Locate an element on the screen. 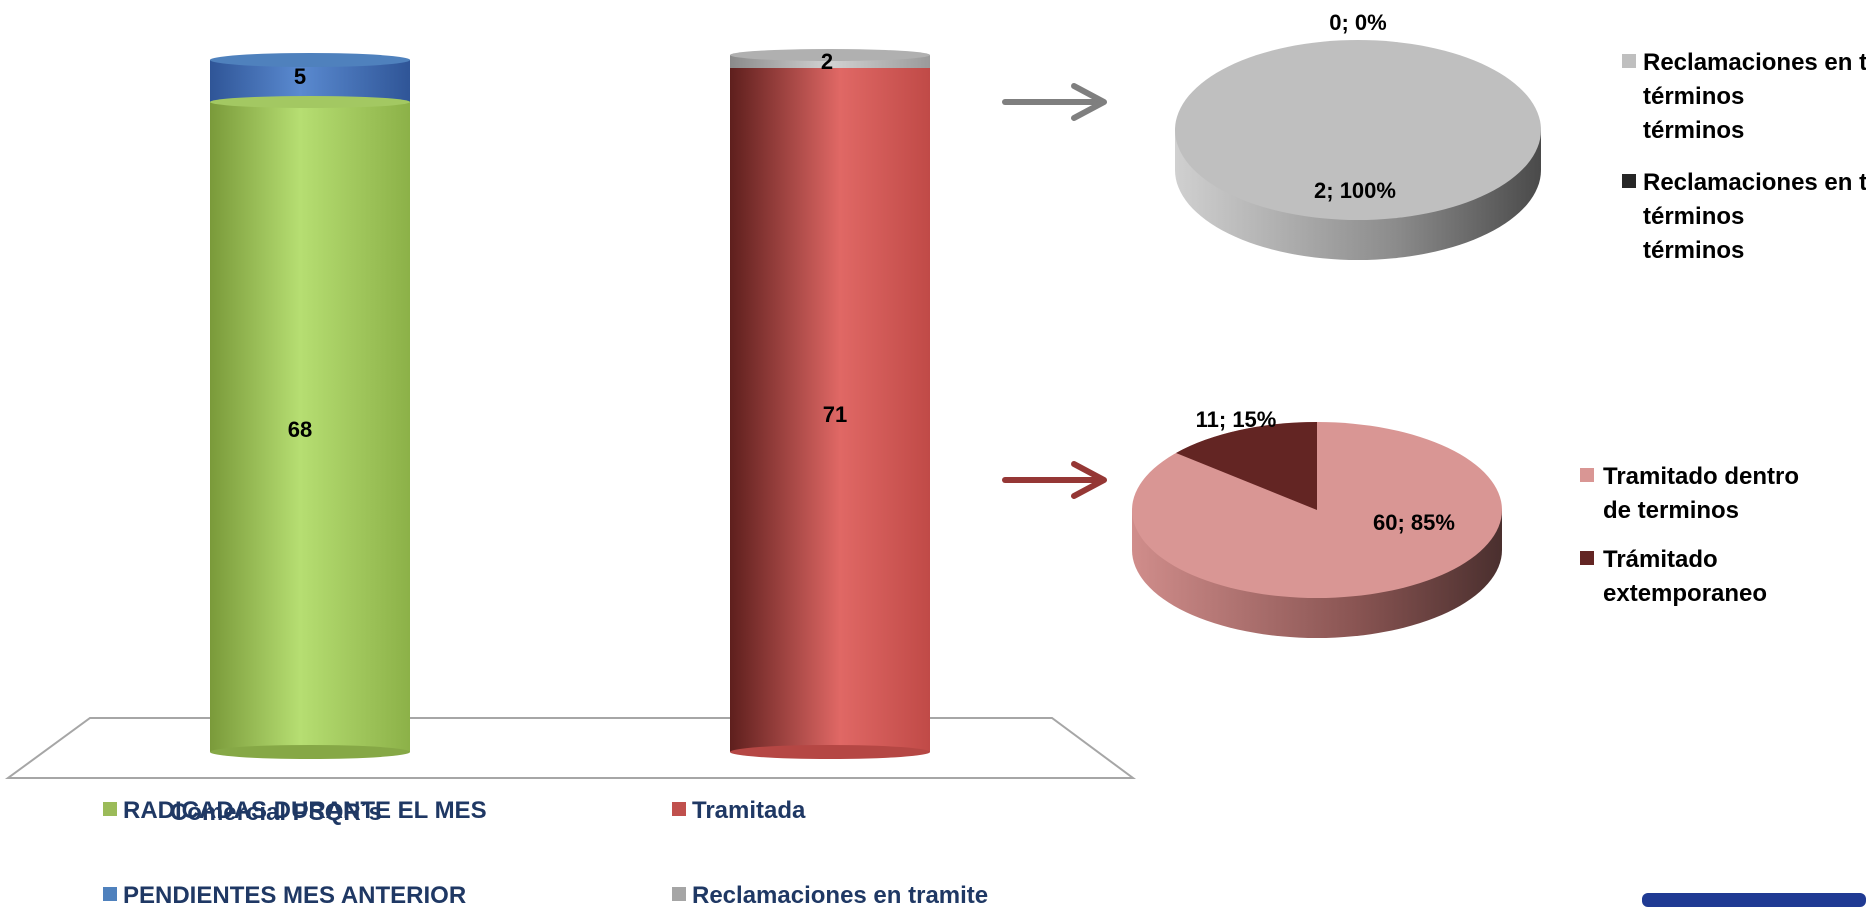  bar-radicadas is located at coordinates (310, 427).